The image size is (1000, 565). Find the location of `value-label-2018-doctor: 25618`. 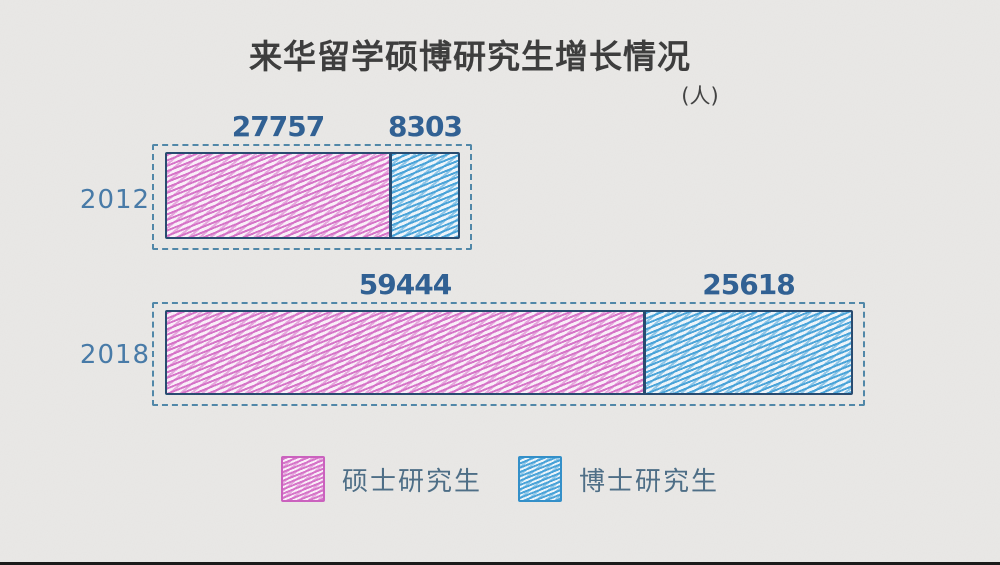

value-label-2018-doctor: 25618 is located at coordinates (748, 284).